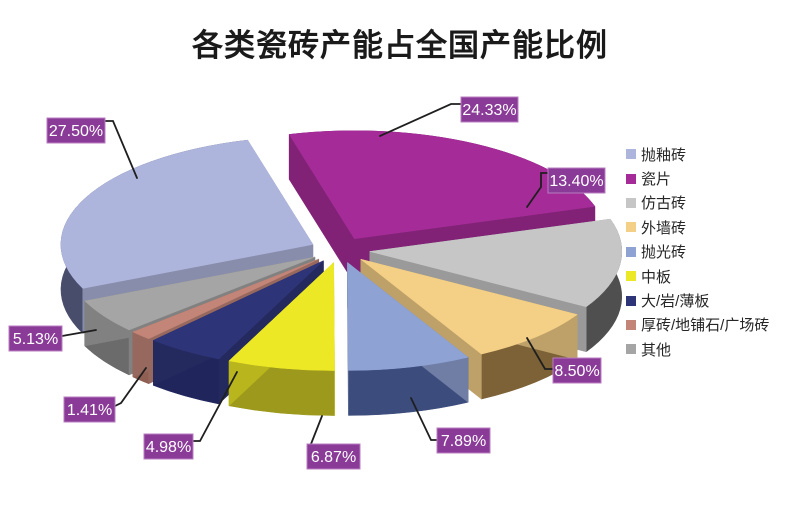 This screenshot has width=800, height=506. Describe the element at coordinates (225, 299) in the screenshot. I see `pie-slice-7-top` at that location.